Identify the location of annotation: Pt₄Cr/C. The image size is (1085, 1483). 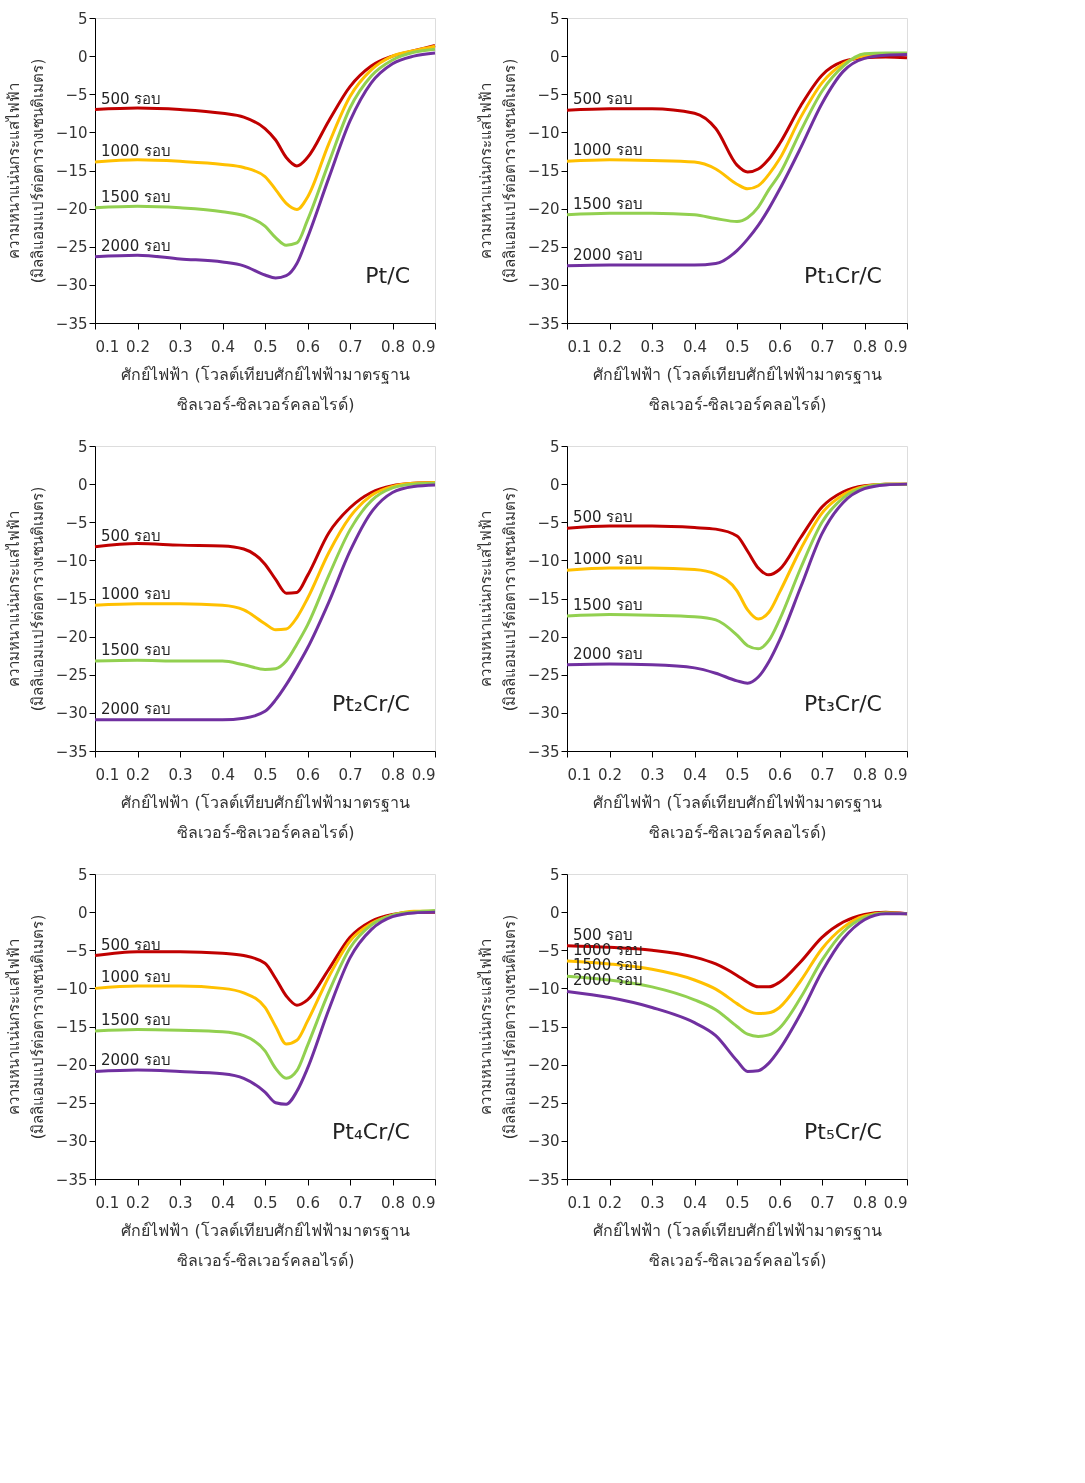
(371, 1131).